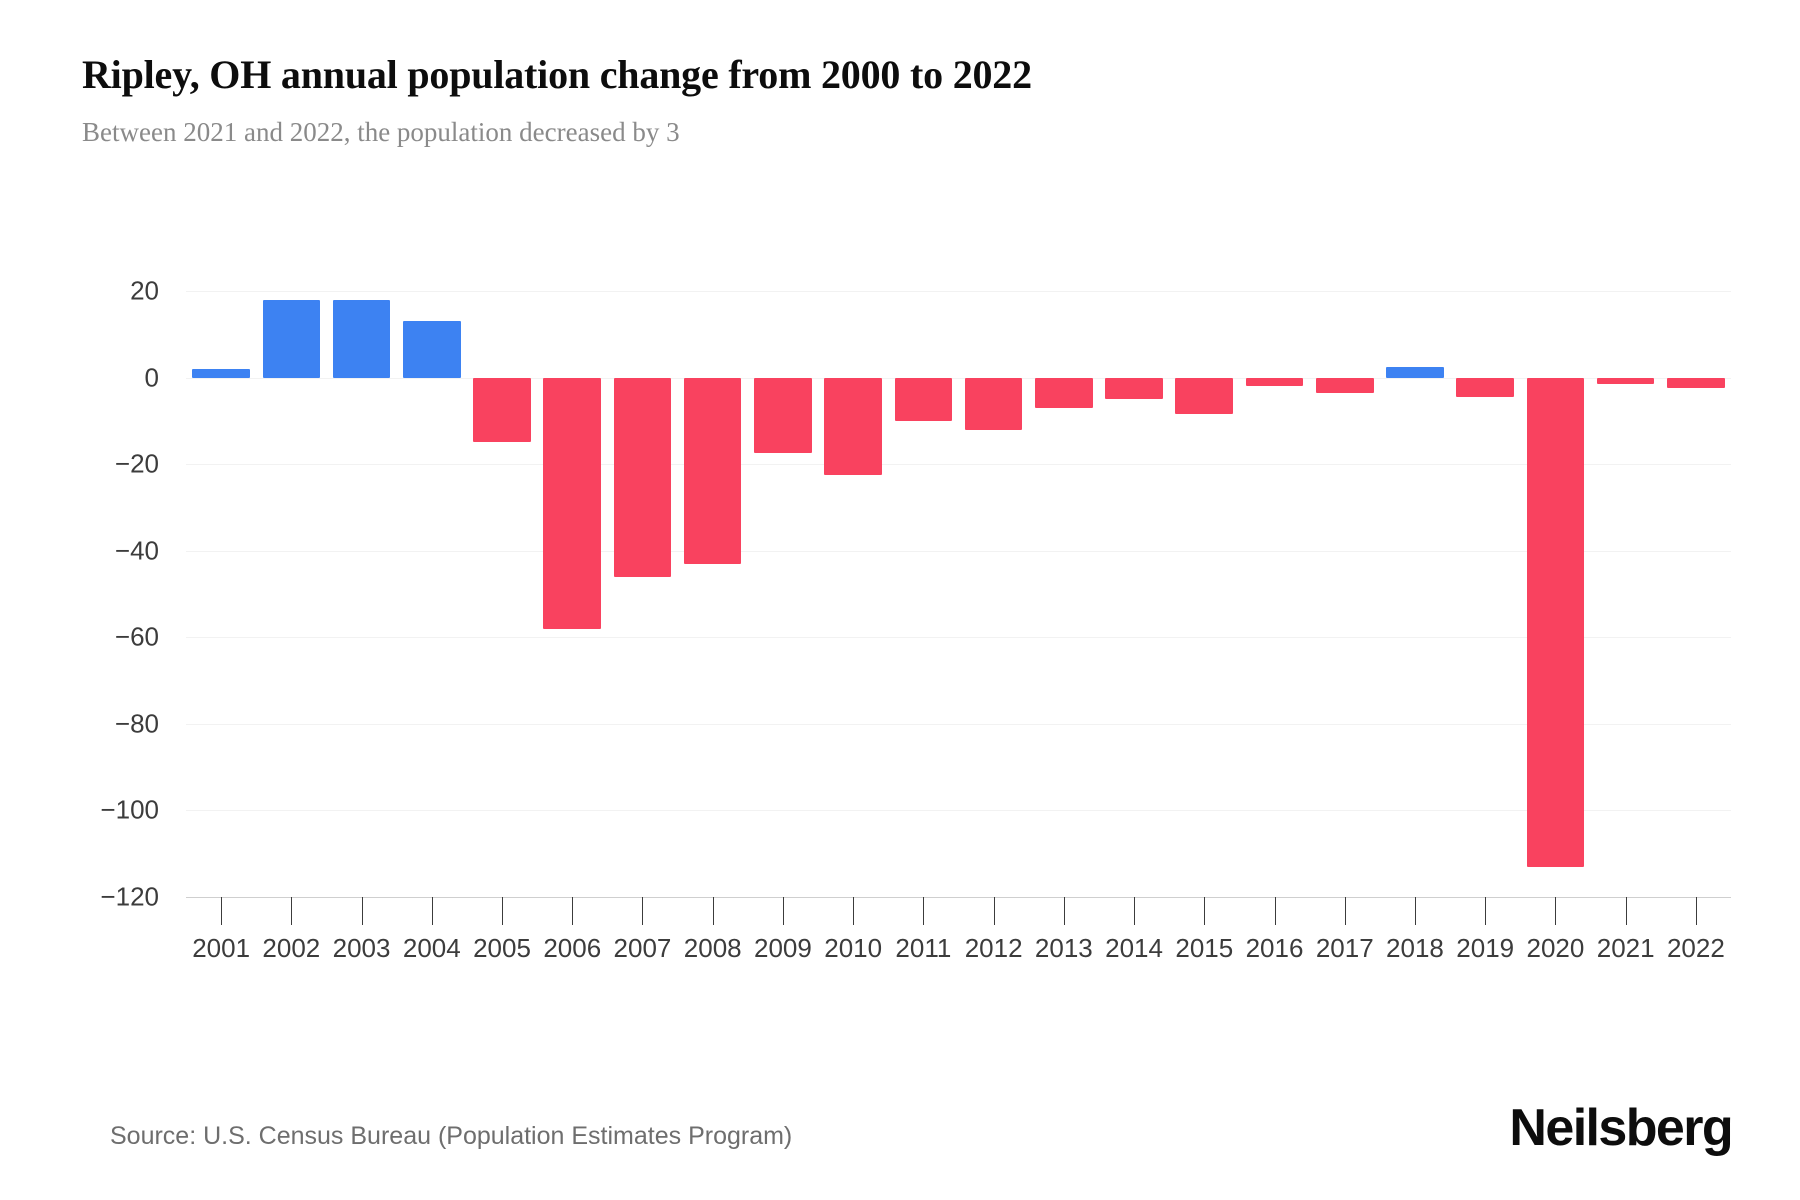  I want to click on x-axis-tick-label: 2001, so click(221, 948).